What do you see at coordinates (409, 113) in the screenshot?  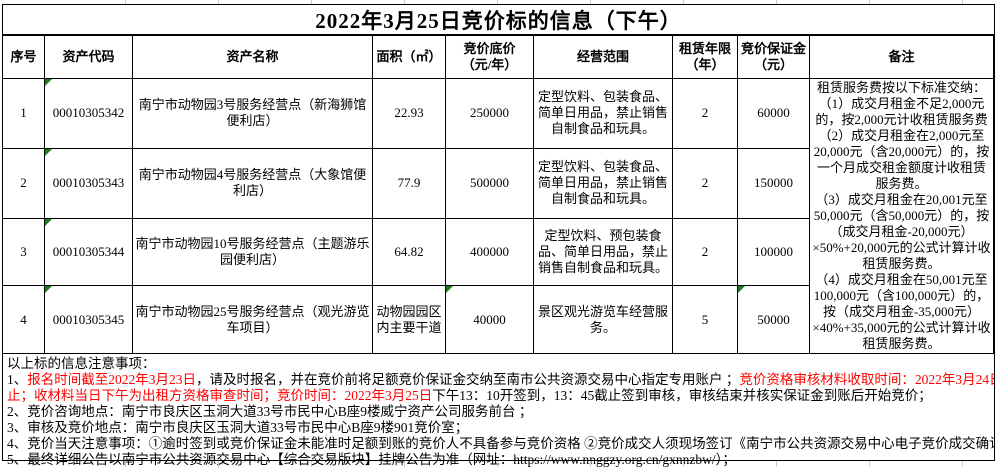 I see `cell-area: 22.93` at bounding box center [409, 113].